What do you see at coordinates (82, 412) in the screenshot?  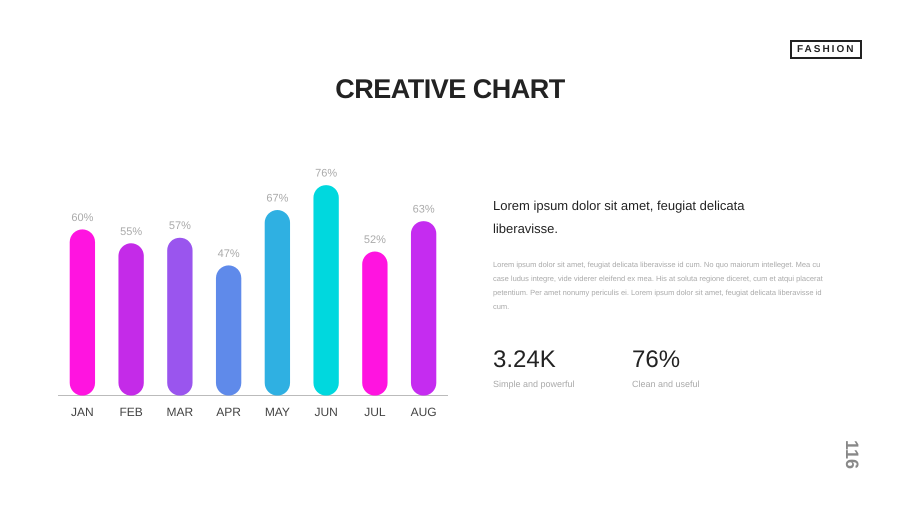 I see `x-tick-label: JAN` at bounding box center [82, 412].